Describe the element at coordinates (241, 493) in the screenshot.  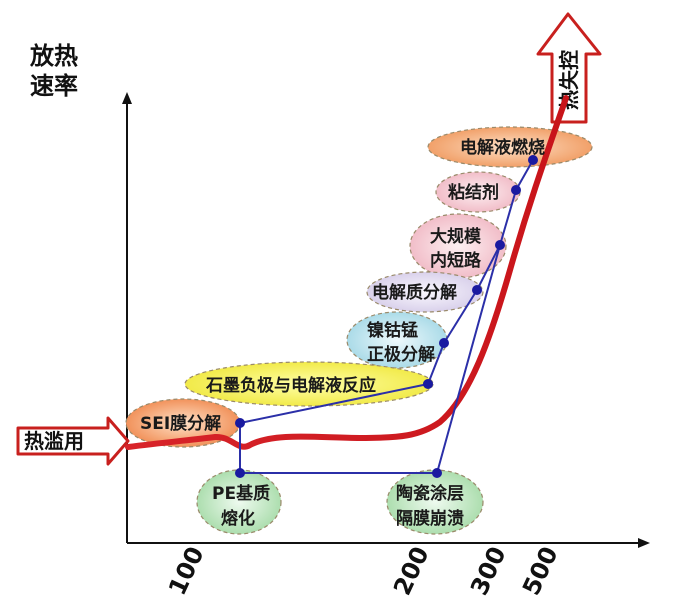
I see `label-pe-line1: PE基质` at that location.